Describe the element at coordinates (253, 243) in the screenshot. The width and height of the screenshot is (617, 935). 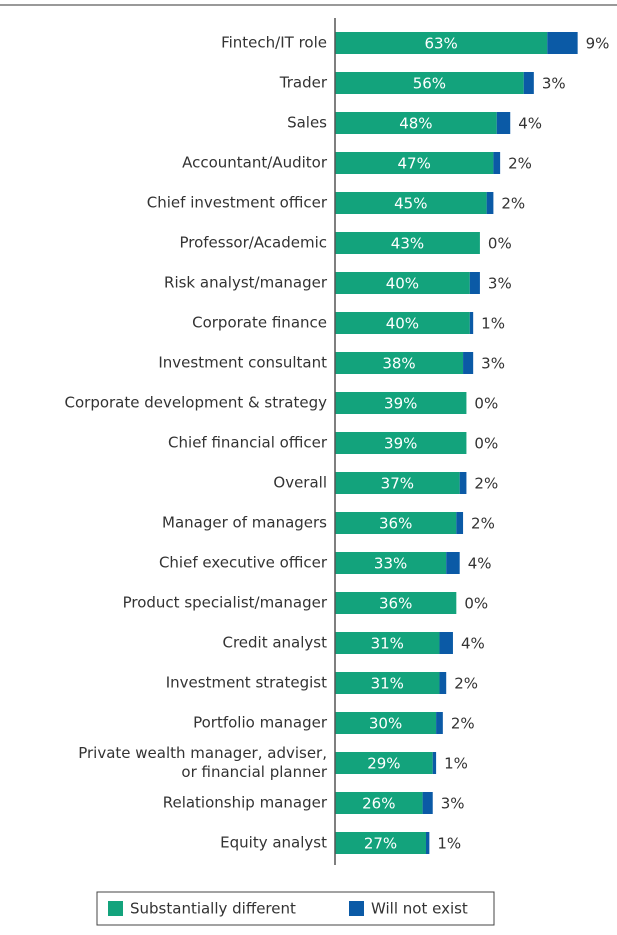
I see `category-label: Professor/Academic` at that location.